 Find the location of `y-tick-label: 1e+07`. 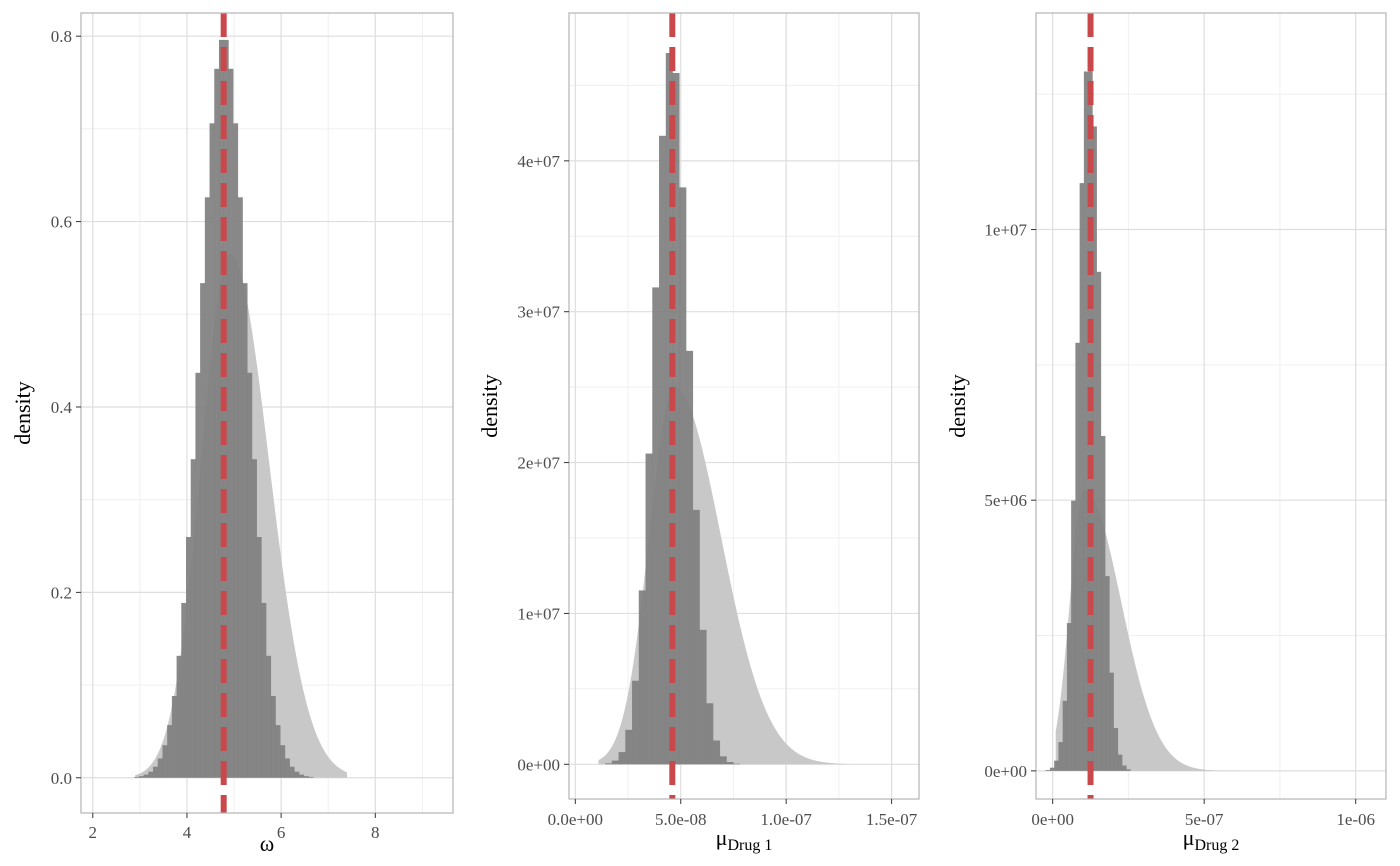

y-tick-label: 1e+07 is located at coordinates (538, 613).